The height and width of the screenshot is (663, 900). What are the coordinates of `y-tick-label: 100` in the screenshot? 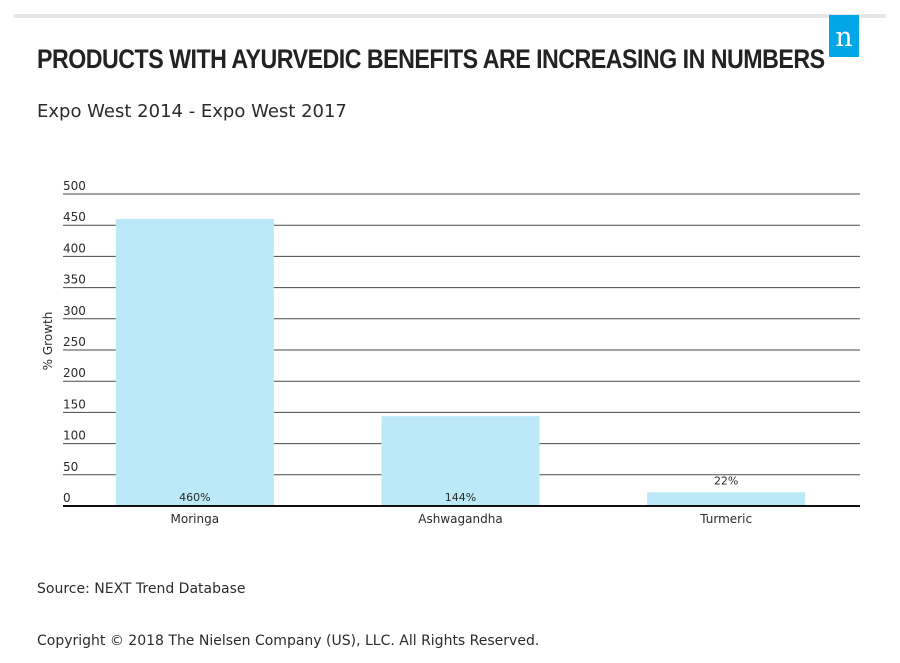 It's located at (74, 436).